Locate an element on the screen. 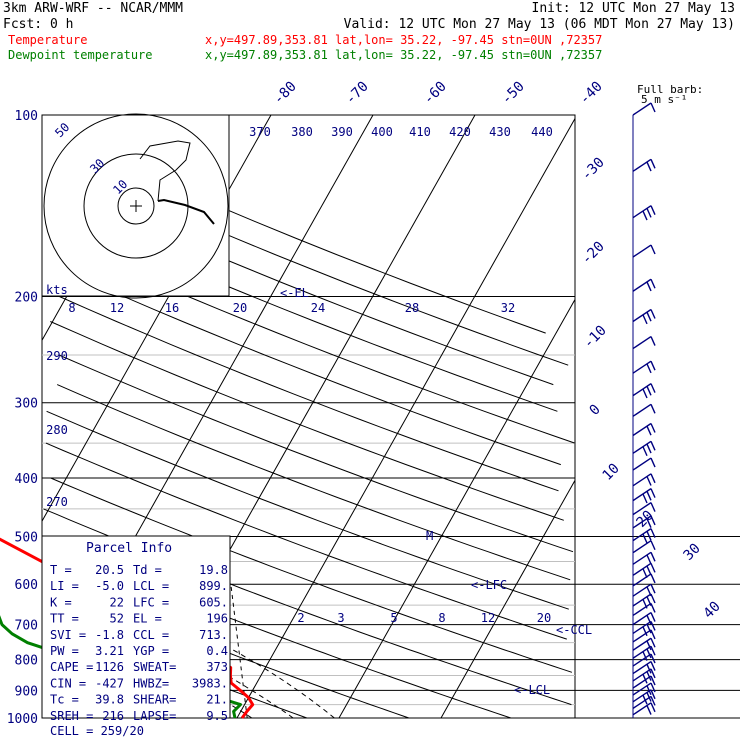 This screenshot has width=740, height=744. theta-label: 270 is located at coordinates (57, 502).